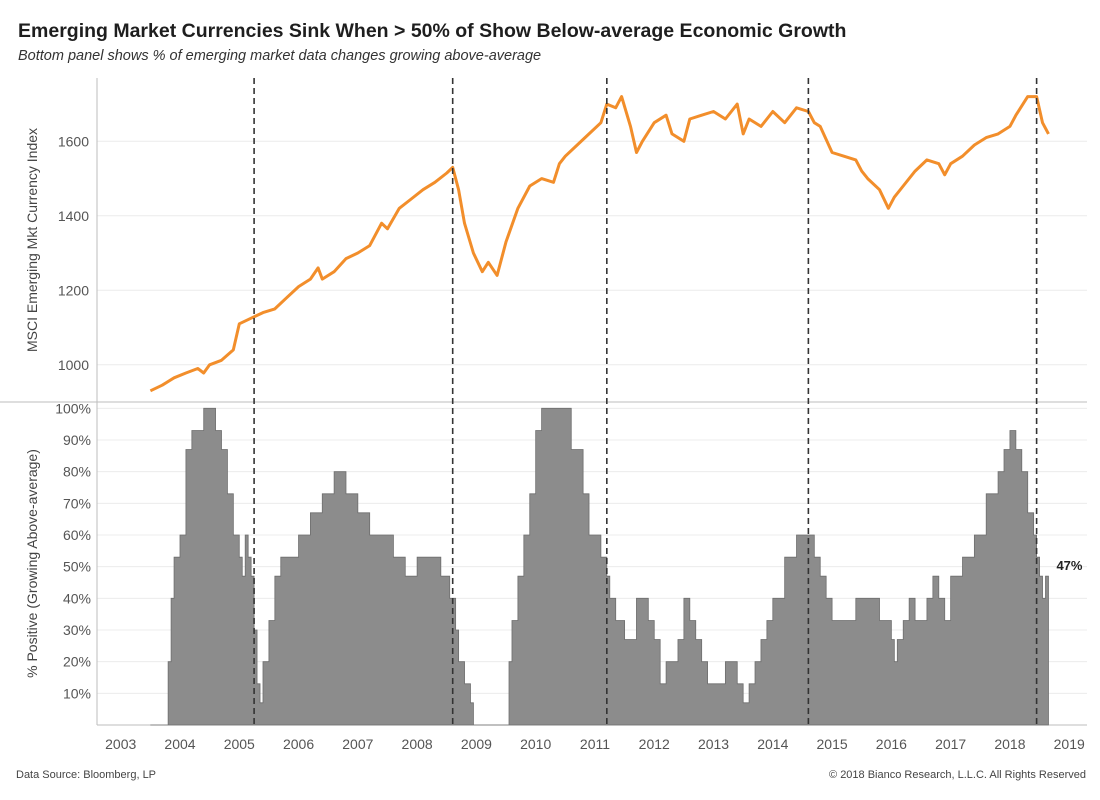  What do you see at coordinates (32, 563) in the screenshot?
I see `bottom-y-axis-label: % Positive (Growing Above-average)` at bounding box center [32, 563].